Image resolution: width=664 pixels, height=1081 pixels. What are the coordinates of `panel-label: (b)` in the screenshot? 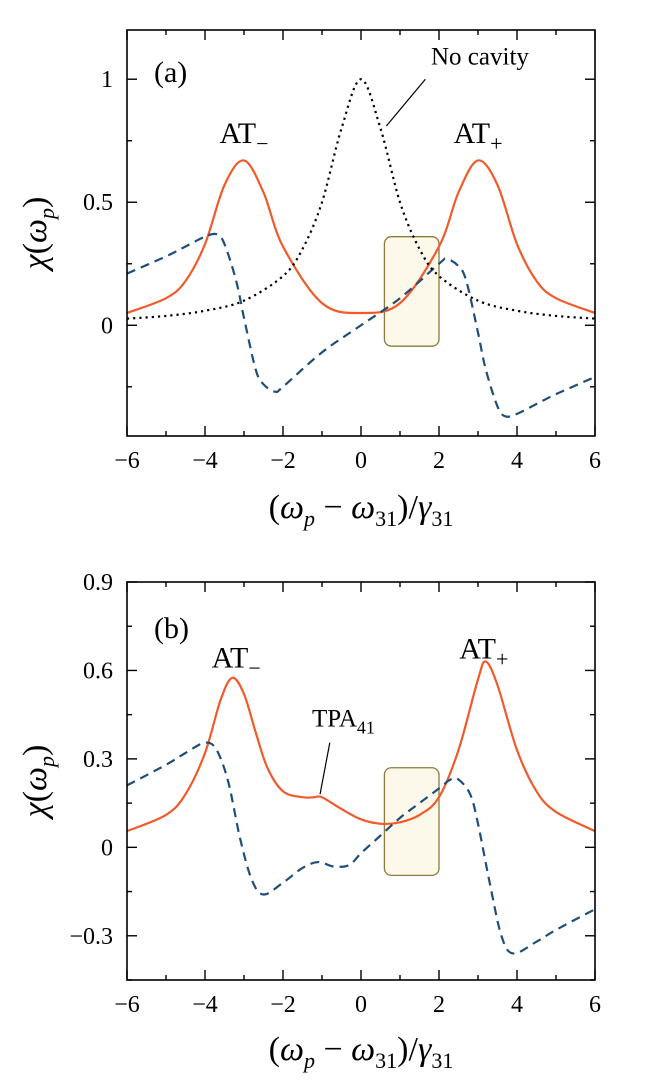 It's located at (171, 628).